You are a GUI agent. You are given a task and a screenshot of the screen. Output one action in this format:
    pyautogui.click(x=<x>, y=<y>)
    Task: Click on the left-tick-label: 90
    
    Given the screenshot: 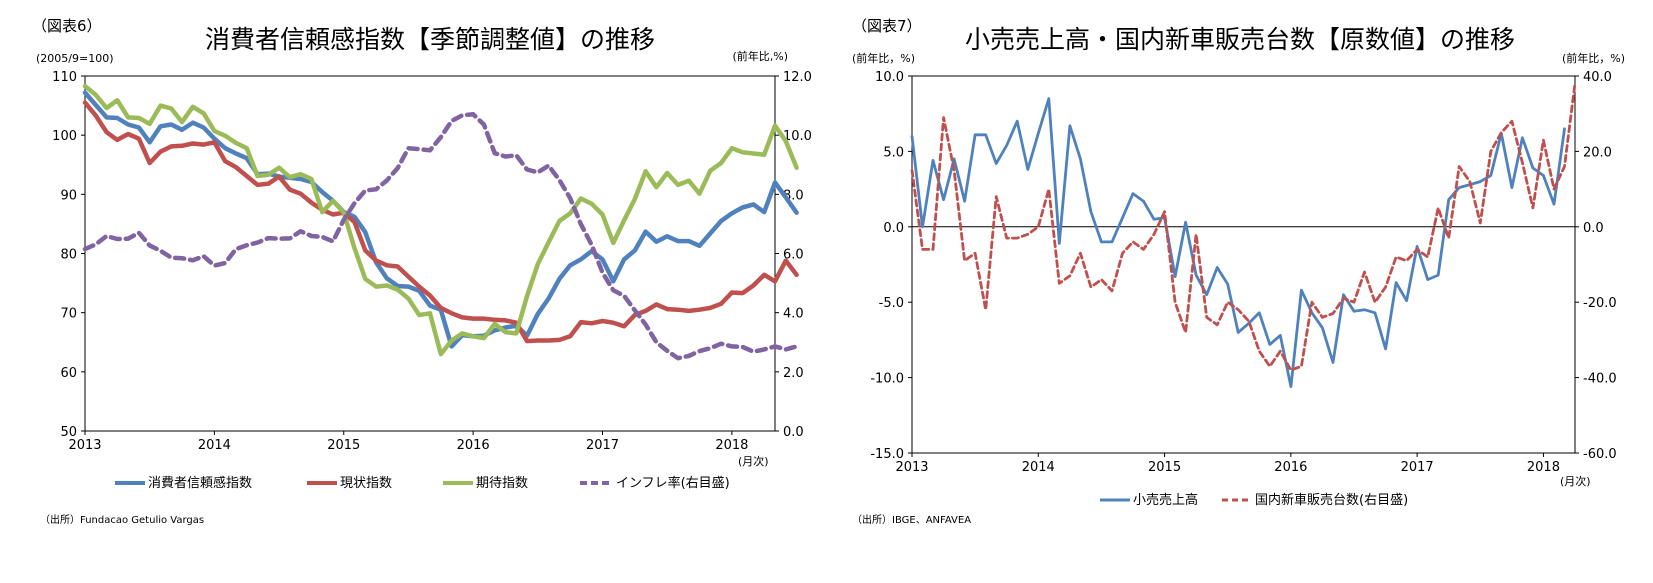 What is the action you would take?
    pyautogui.click(x=68, y=195)
    